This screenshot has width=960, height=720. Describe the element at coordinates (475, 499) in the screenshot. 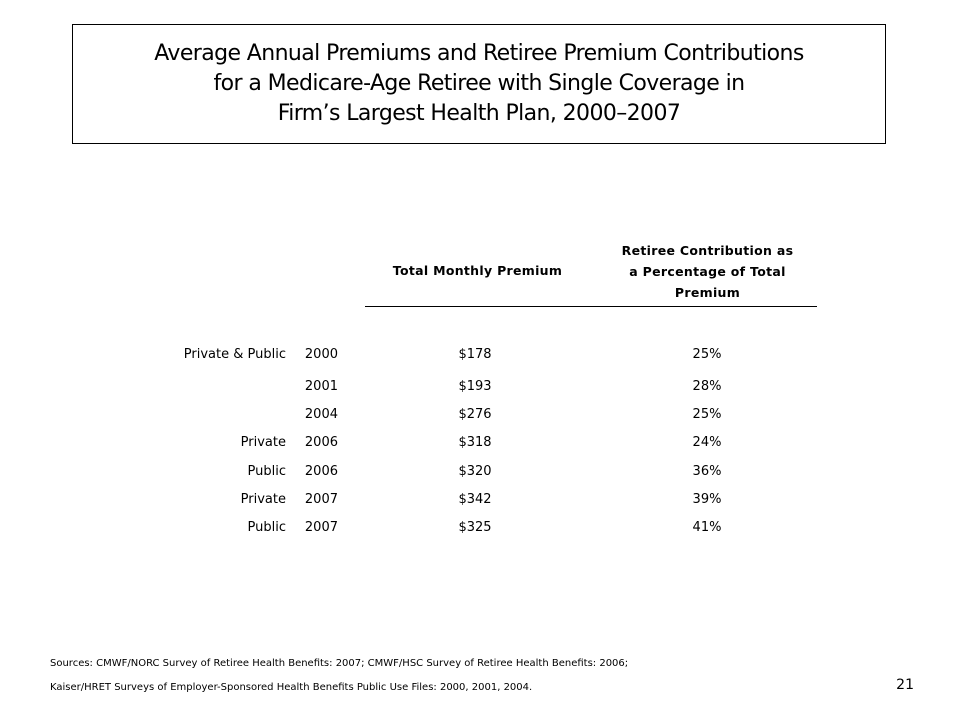

I see `row-total-monthly-premium: $342` at that location.